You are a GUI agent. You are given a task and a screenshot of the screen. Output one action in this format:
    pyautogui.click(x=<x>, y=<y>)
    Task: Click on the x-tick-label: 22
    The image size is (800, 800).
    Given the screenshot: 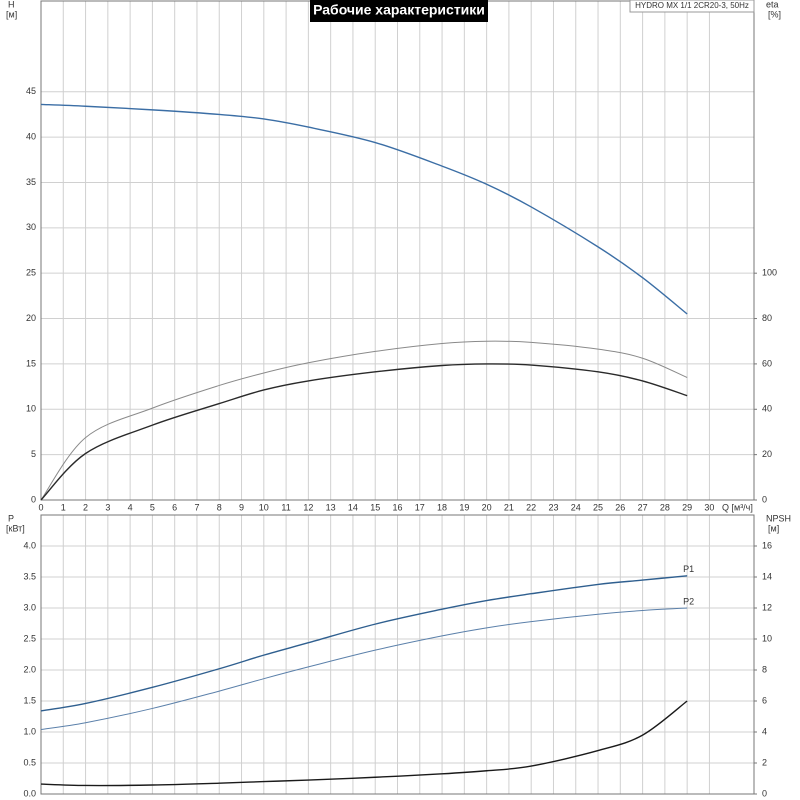 What is the action you would take?
    pyautogui.click(x=531, y=507)
    